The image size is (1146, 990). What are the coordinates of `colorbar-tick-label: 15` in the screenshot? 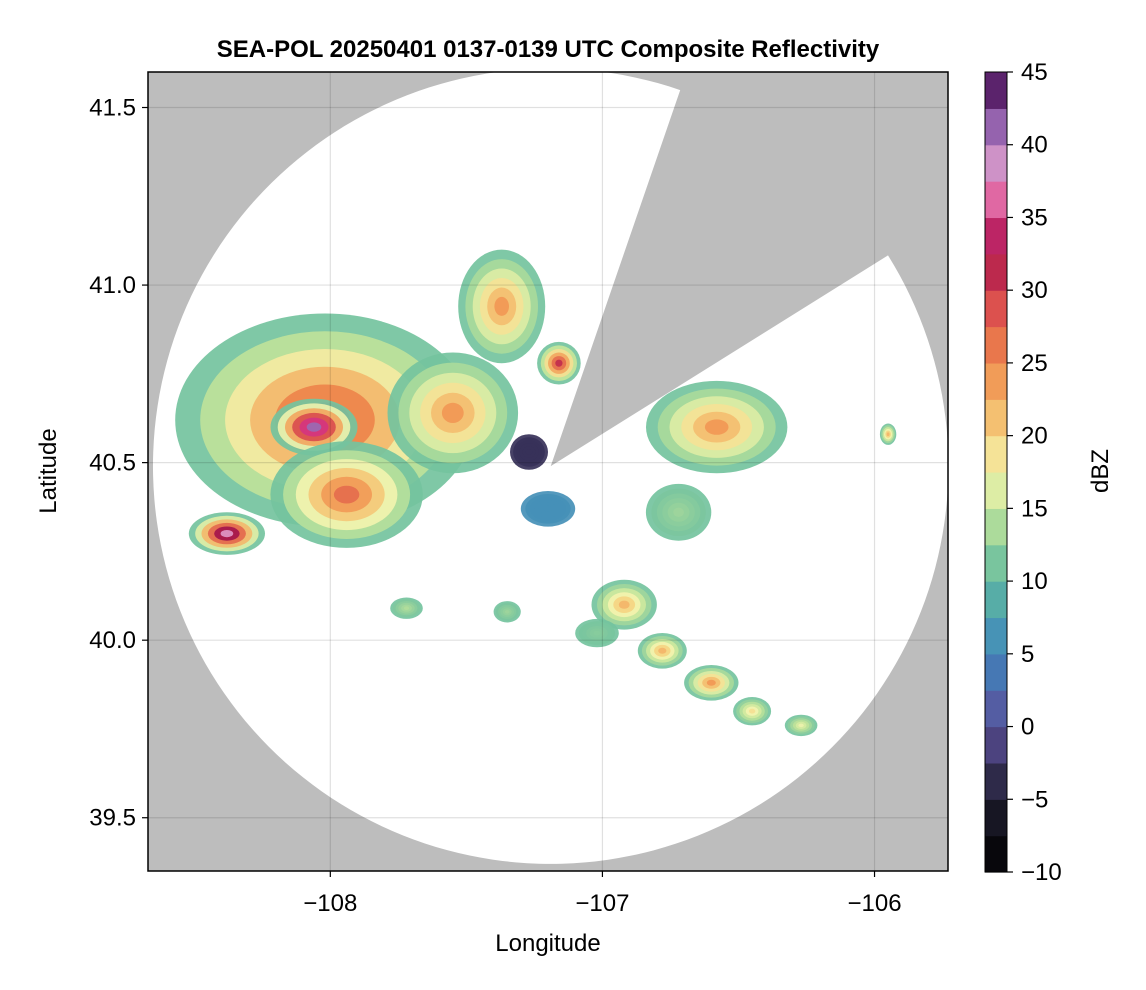 It's located at (1034, 508).